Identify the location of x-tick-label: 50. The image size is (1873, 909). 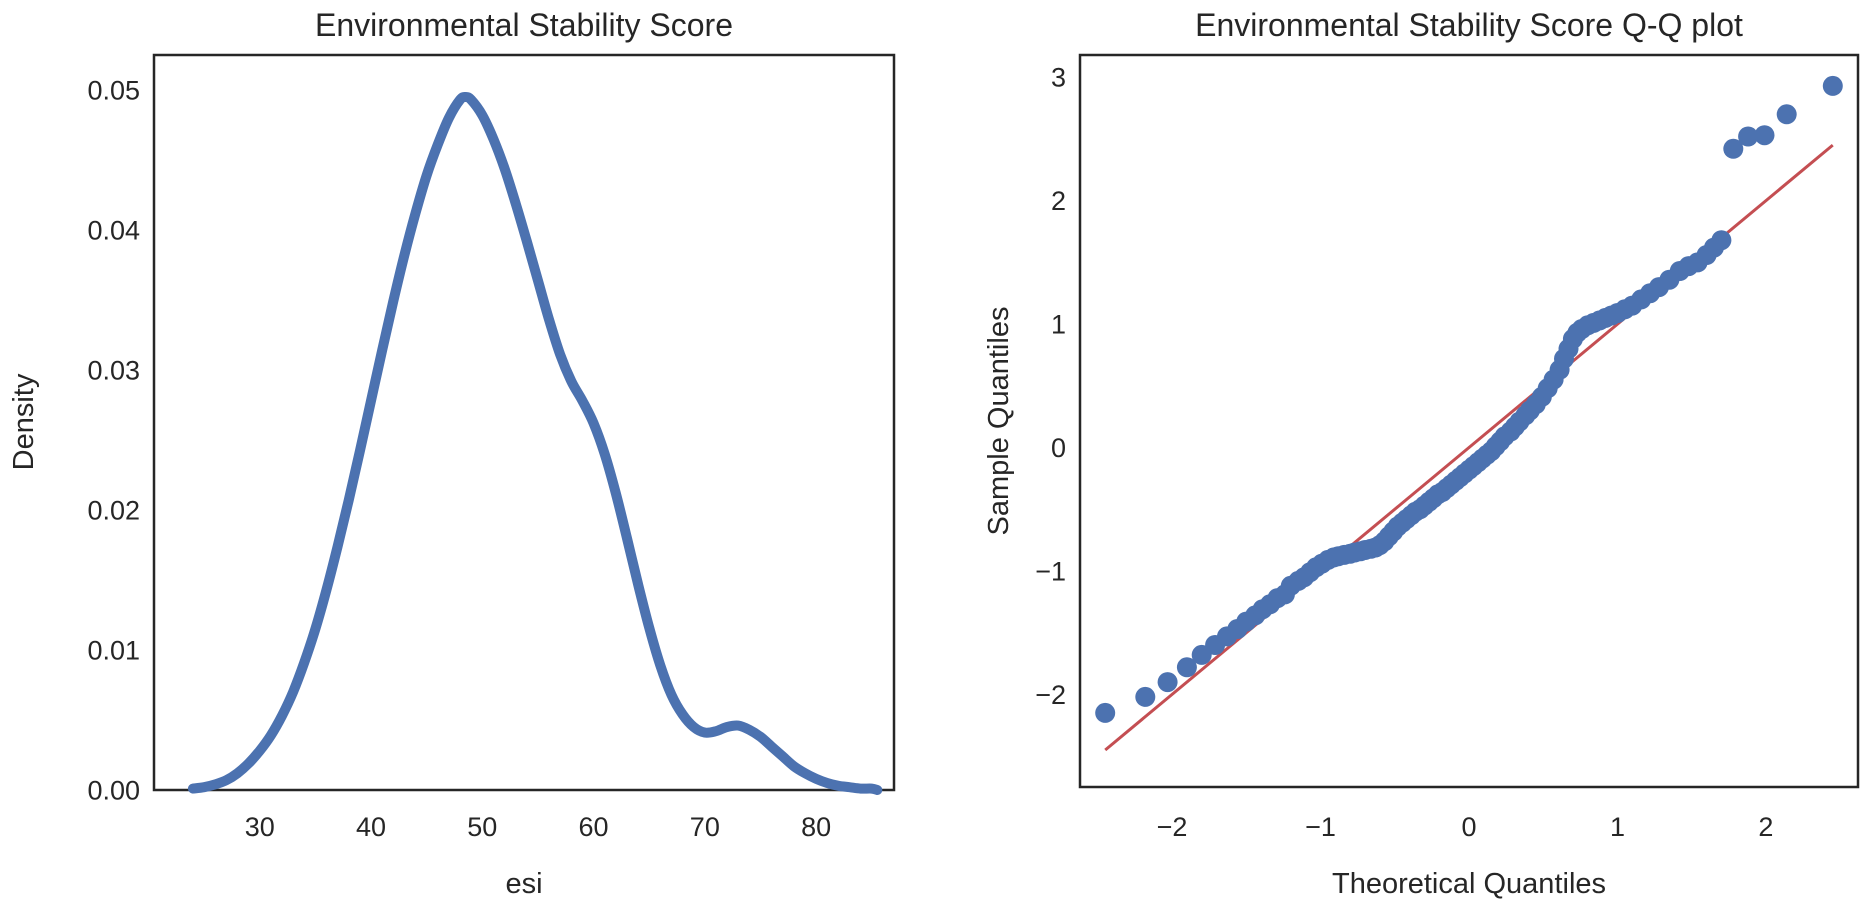
(482, 827).